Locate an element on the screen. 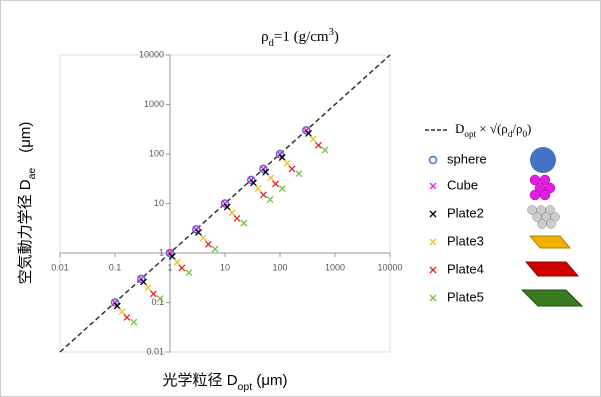  x-tick-label: 100 is located at coordinates (279, 267).